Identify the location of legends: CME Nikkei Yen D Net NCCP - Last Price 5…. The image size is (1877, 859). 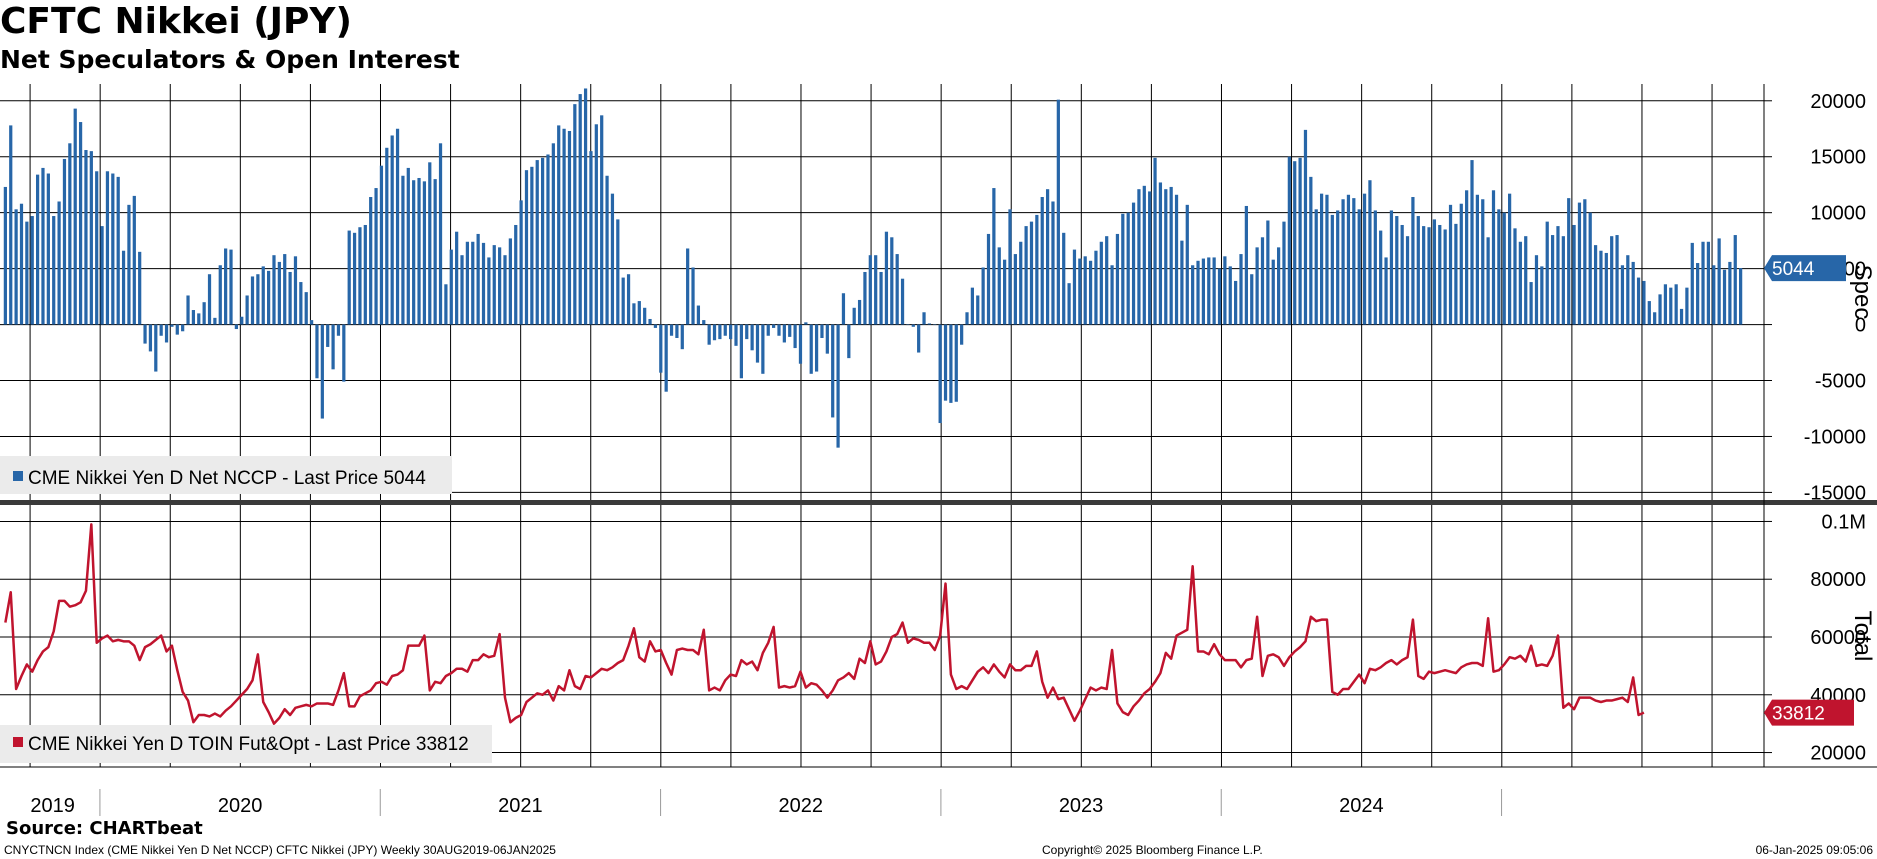
(246, 609).